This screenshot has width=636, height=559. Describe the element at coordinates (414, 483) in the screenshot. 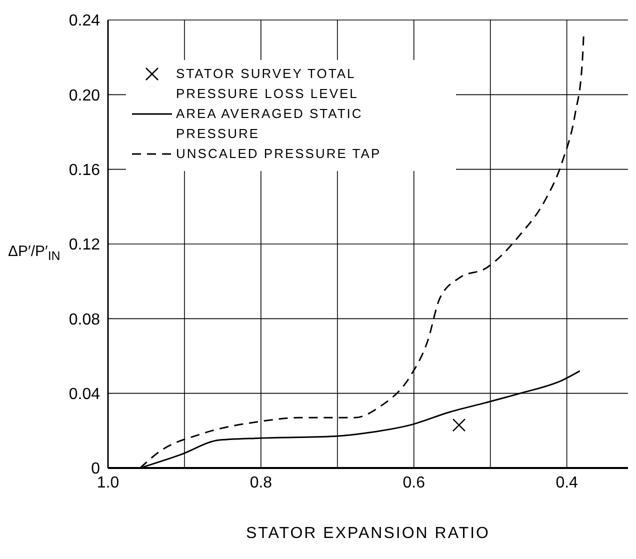

I see `x-tick-label: 0.6` at that location.